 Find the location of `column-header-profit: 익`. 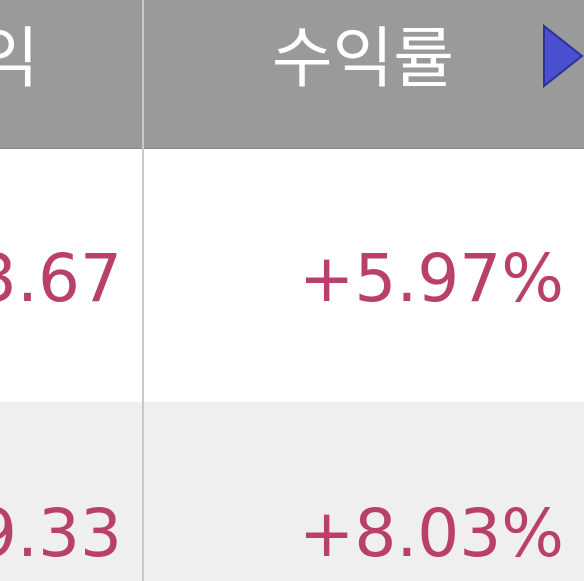

column-header-profit: 익 is located at coordinates (19, 58).